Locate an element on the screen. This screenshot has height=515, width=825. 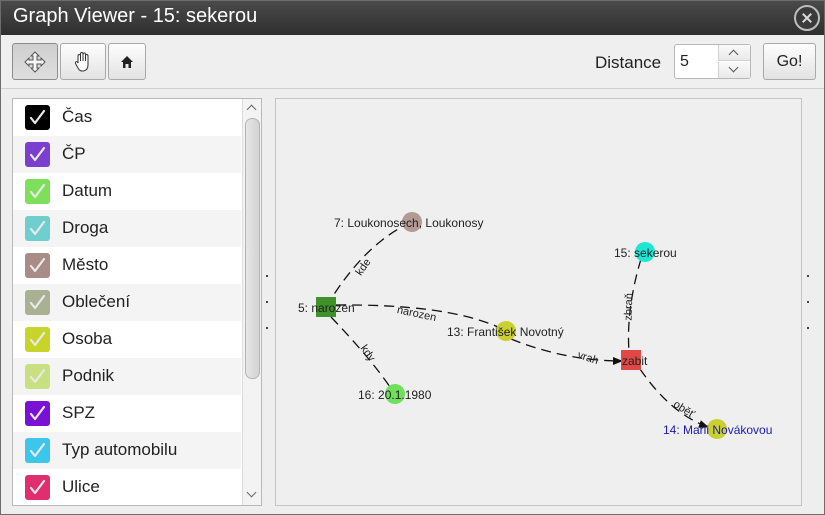
node-label: 13: František Novotný is located at coordinates (505, 332).